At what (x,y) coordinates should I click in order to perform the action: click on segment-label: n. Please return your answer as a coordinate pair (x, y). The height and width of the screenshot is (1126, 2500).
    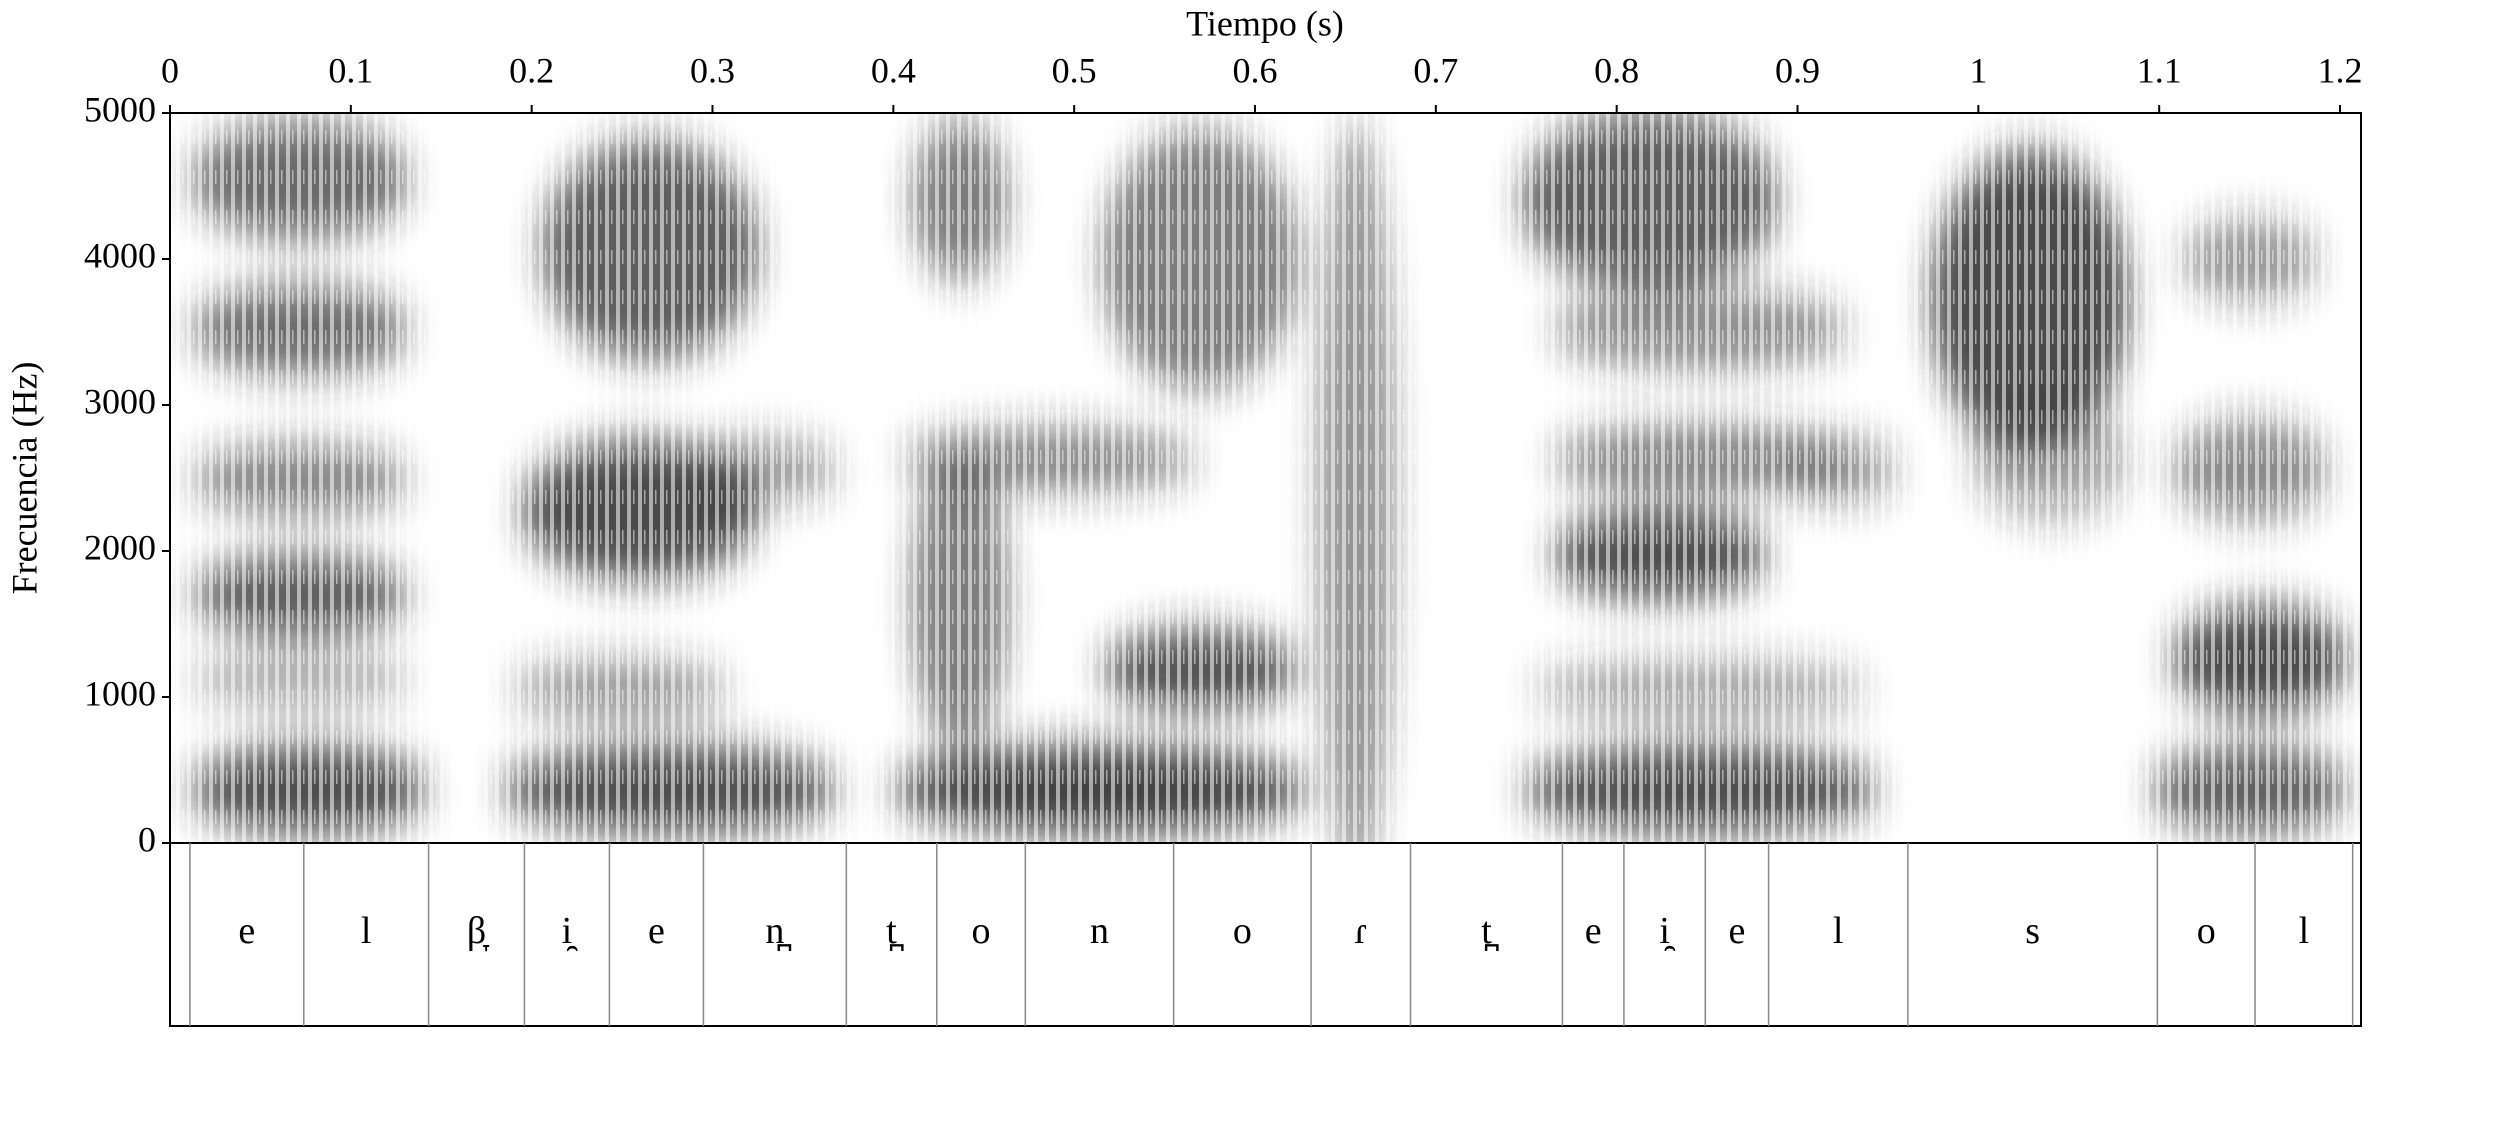
    Looking at the image, I should click on (1099, 931).